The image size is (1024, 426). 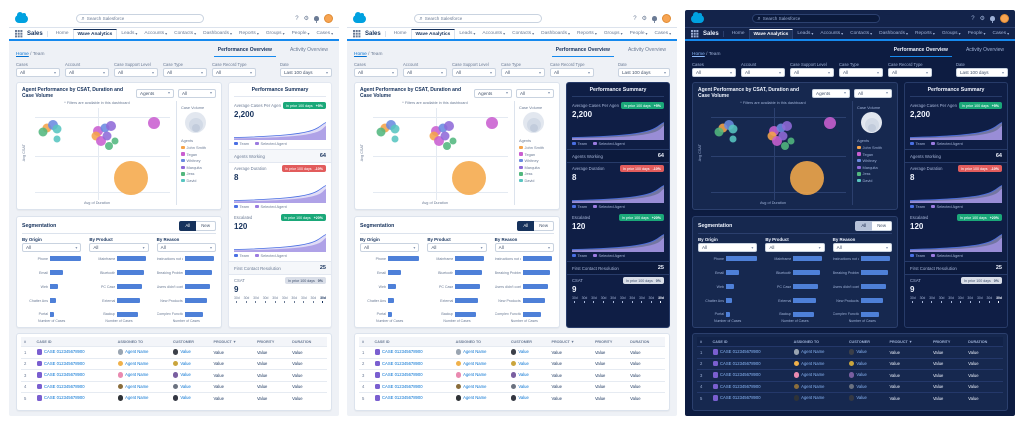 I want to click on product-select: All ▾, so click(x=457, y=248).